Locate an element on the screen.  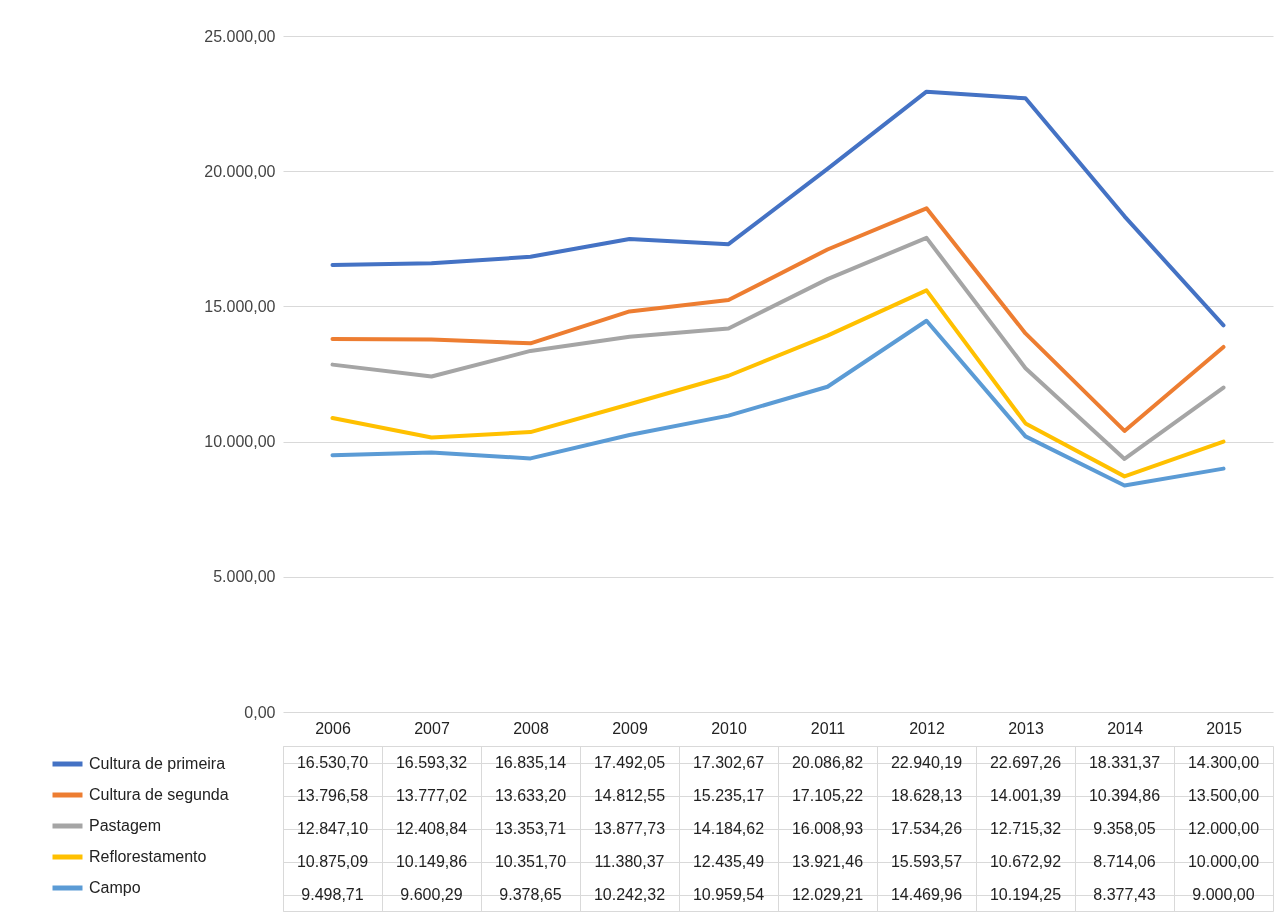
data-label: 14.001,39 is located at coordinates (1025, 795).